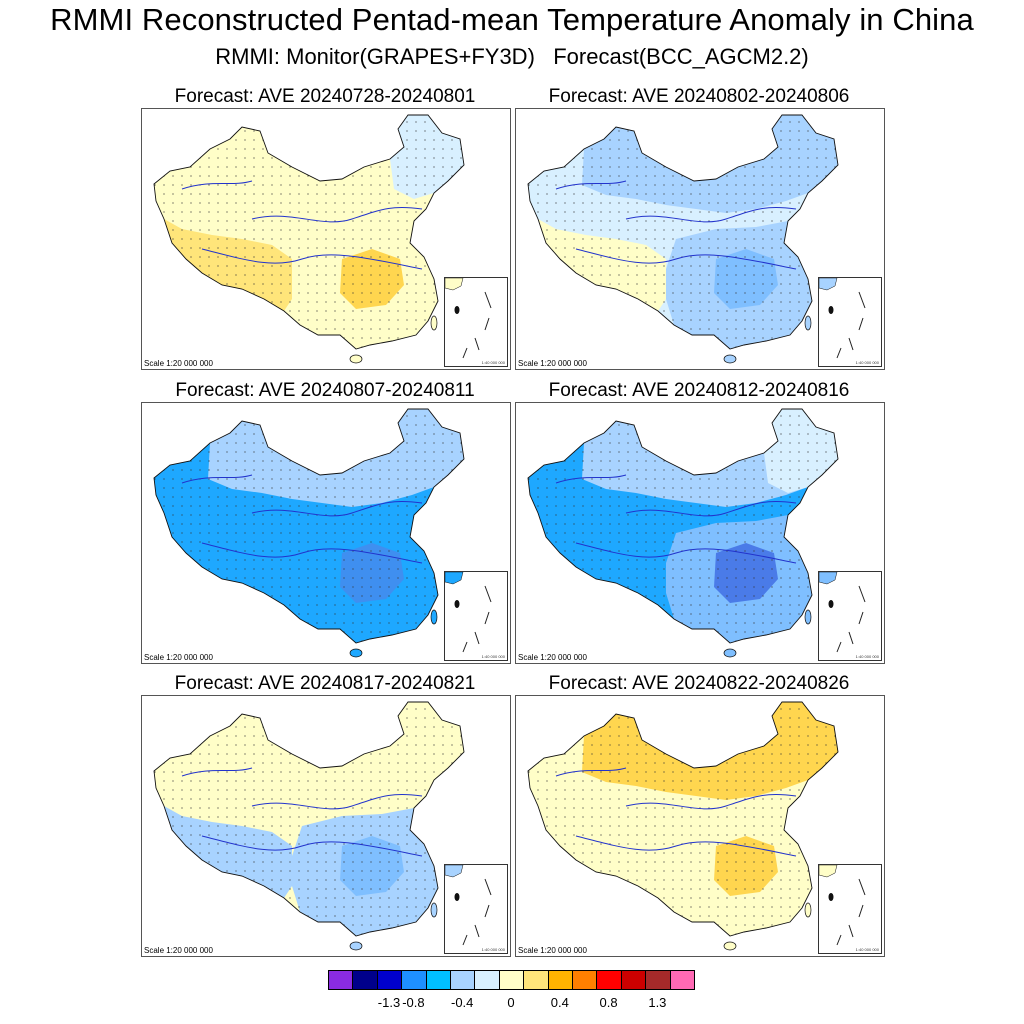 This screenshot has width=1024, height=1024. What do you see at coordinates (608, 1002) in the screenshot?
I see `colorbar-tick-label: 0.8` at bounding box center [608, 1002].